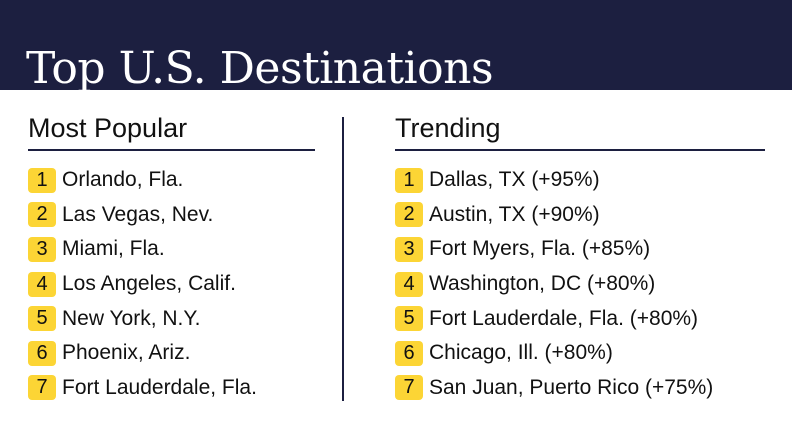 This screenshot has width=792, height=423. I want to click on list-item: 2 Las Vegas, Nev., so click(171, 215).